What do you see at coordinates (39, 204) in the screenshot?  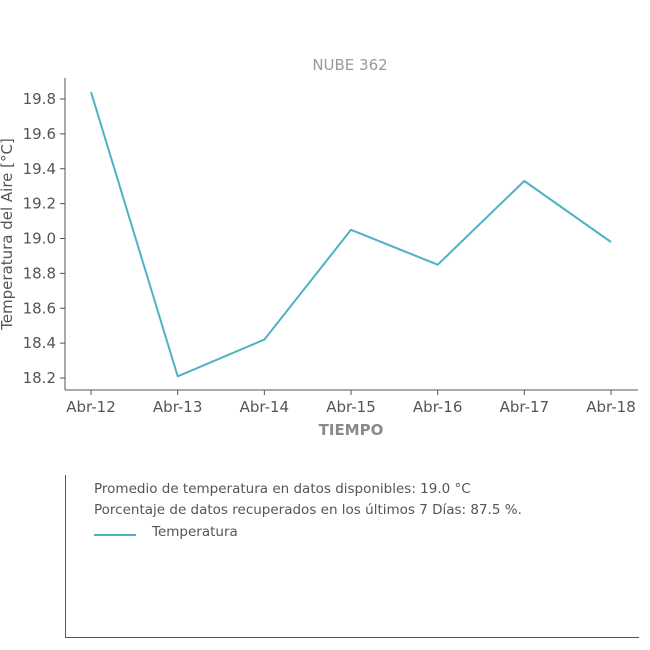 I see `y-tick-label: 19.2` at bounding box center [39, 204].